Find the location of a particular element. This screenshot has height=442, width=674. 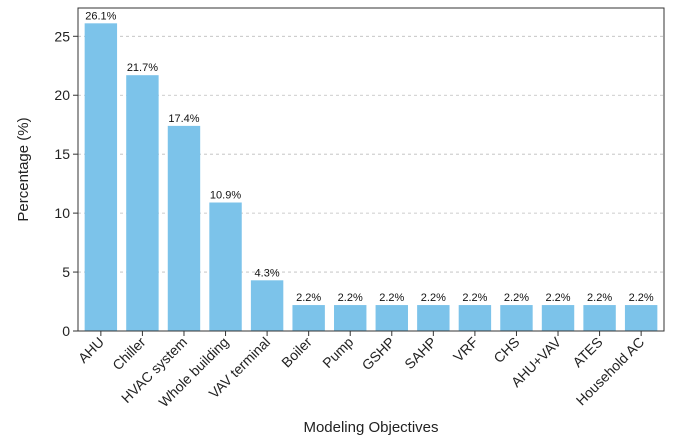

y-tick-label: 10 is located at coordinates (62, 213).